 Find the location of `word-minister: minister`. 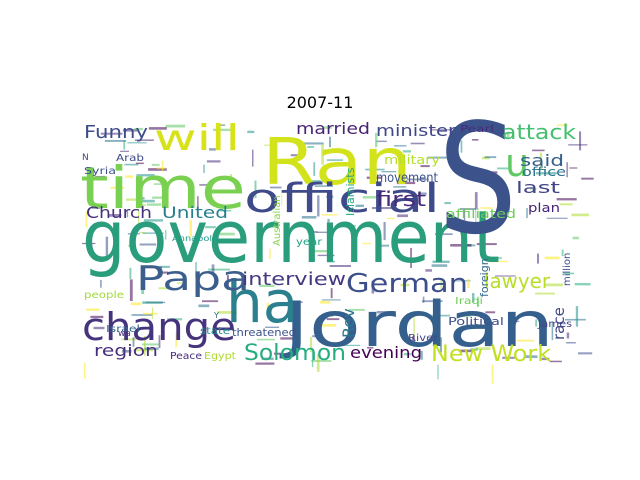

word-minister: minister is located at coordinates (416, 130).